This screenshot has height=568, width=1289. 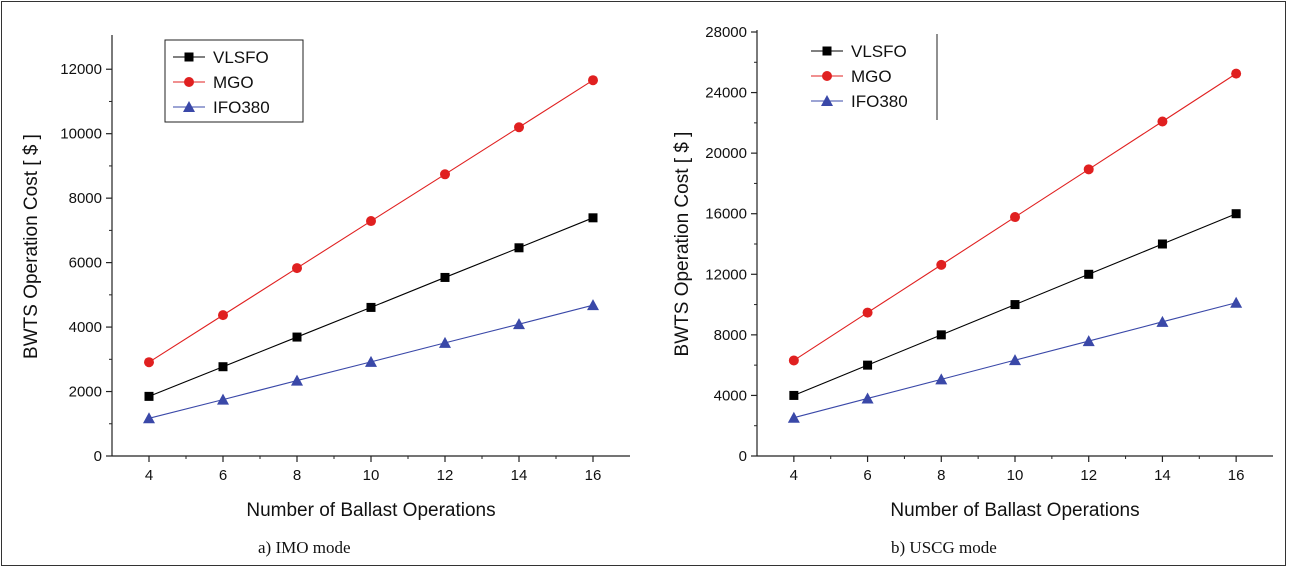 What do you see at coordinates (81, 134) in the screenshot?
I see `y-tick-label: 10000` at bounding box center [81, 134].